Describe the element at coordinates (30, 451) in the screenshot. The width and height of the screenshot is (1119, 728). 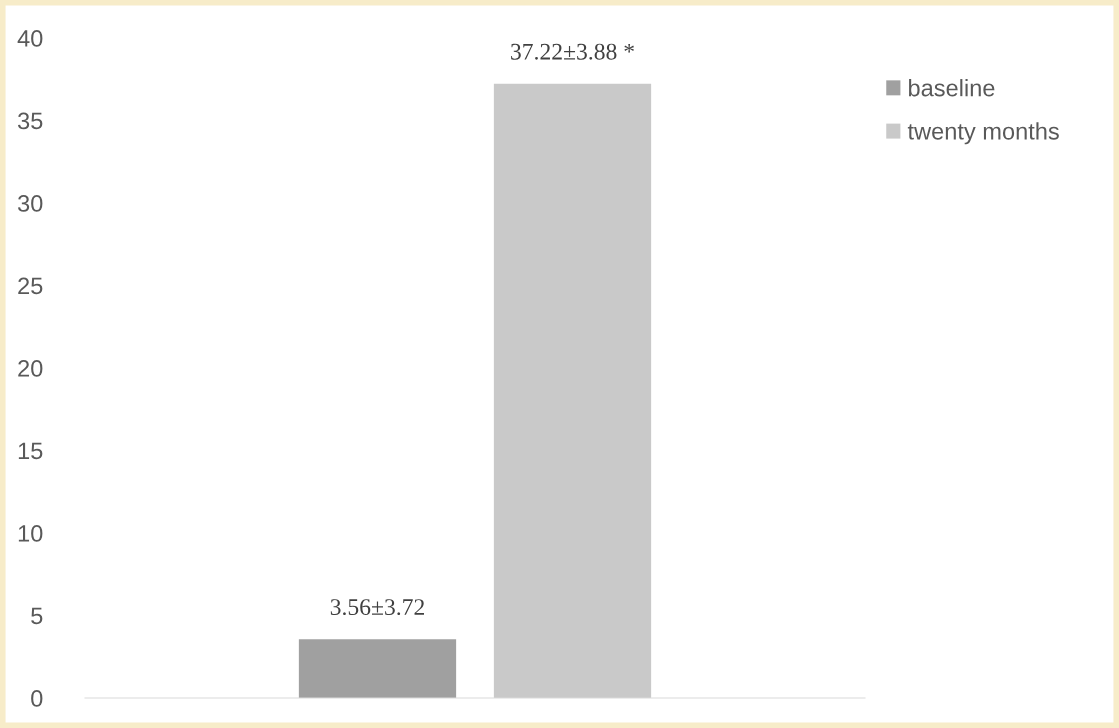
I see `y-tick-label: 15` at that location.